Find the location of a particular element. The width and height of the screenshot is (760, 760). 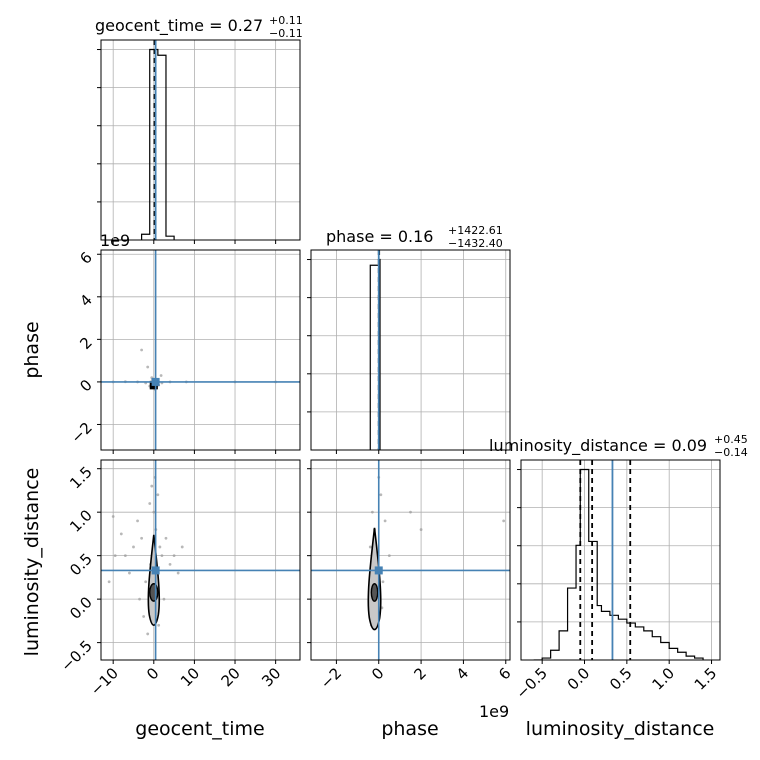

panel-luminosity-hist-xticklabel-1: 0.0 is located at coordinates (579, 679).